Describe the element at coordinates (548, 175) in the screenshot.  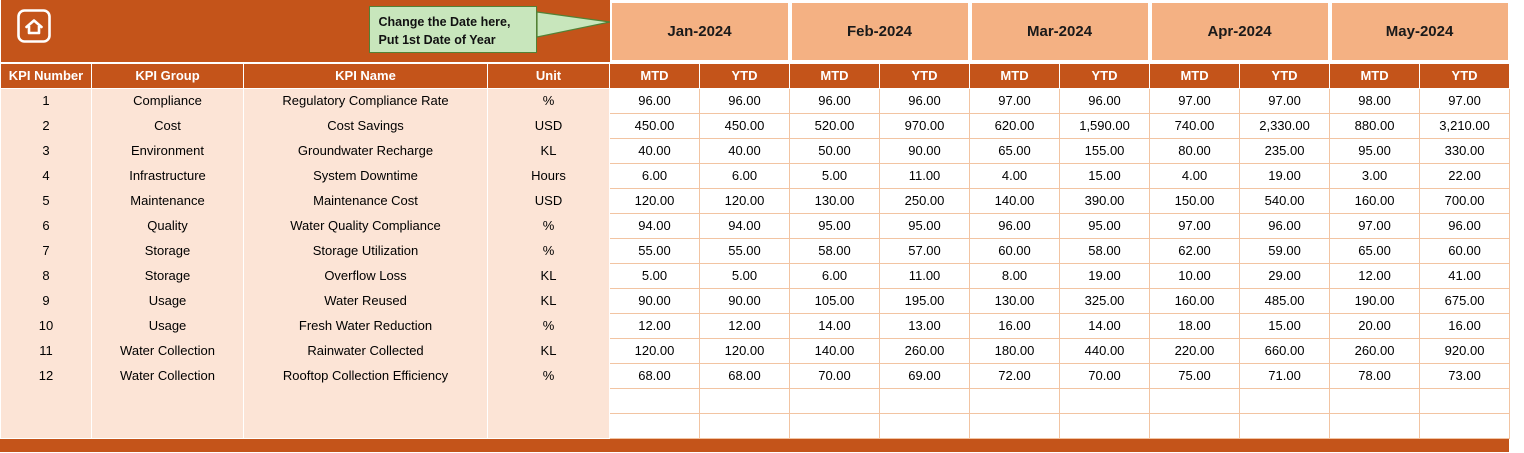
I see `unit-cell: Hours` at that location.